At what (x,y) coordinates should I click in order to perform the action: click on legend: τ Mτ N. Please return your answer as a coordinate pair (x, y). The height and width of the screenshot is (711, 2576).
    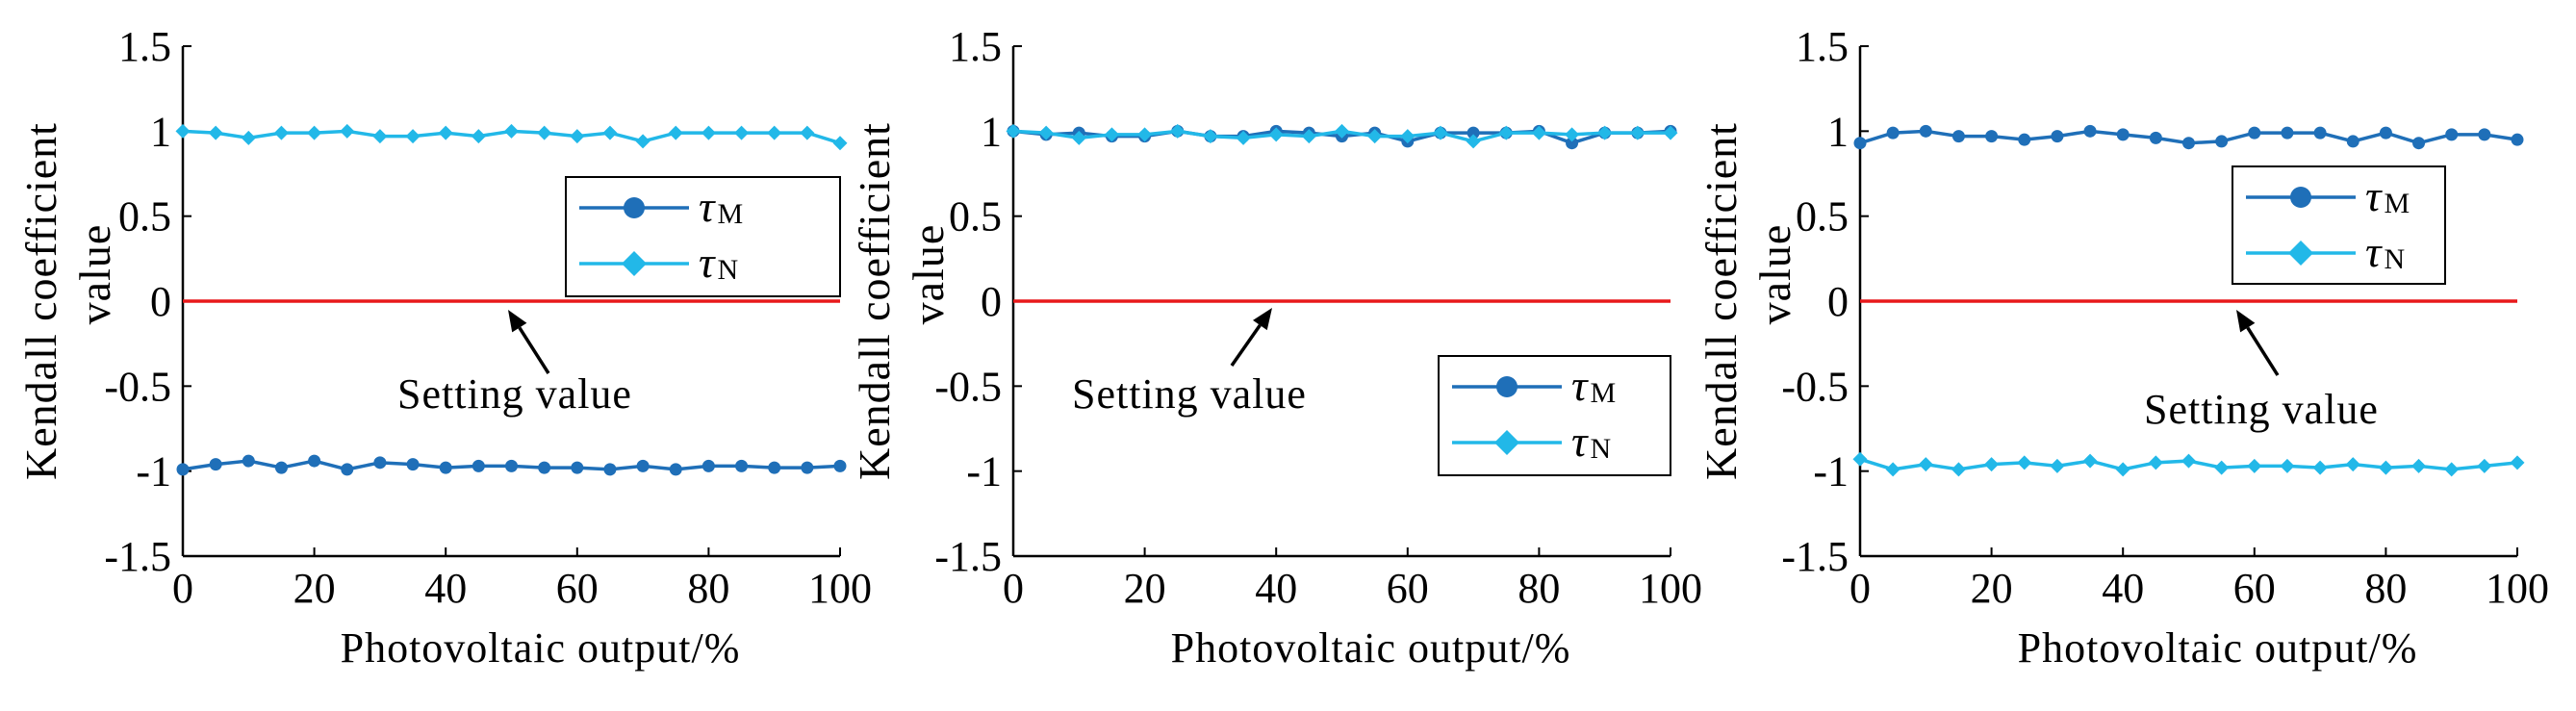
    Looking at the image, I should click on (703, 236).